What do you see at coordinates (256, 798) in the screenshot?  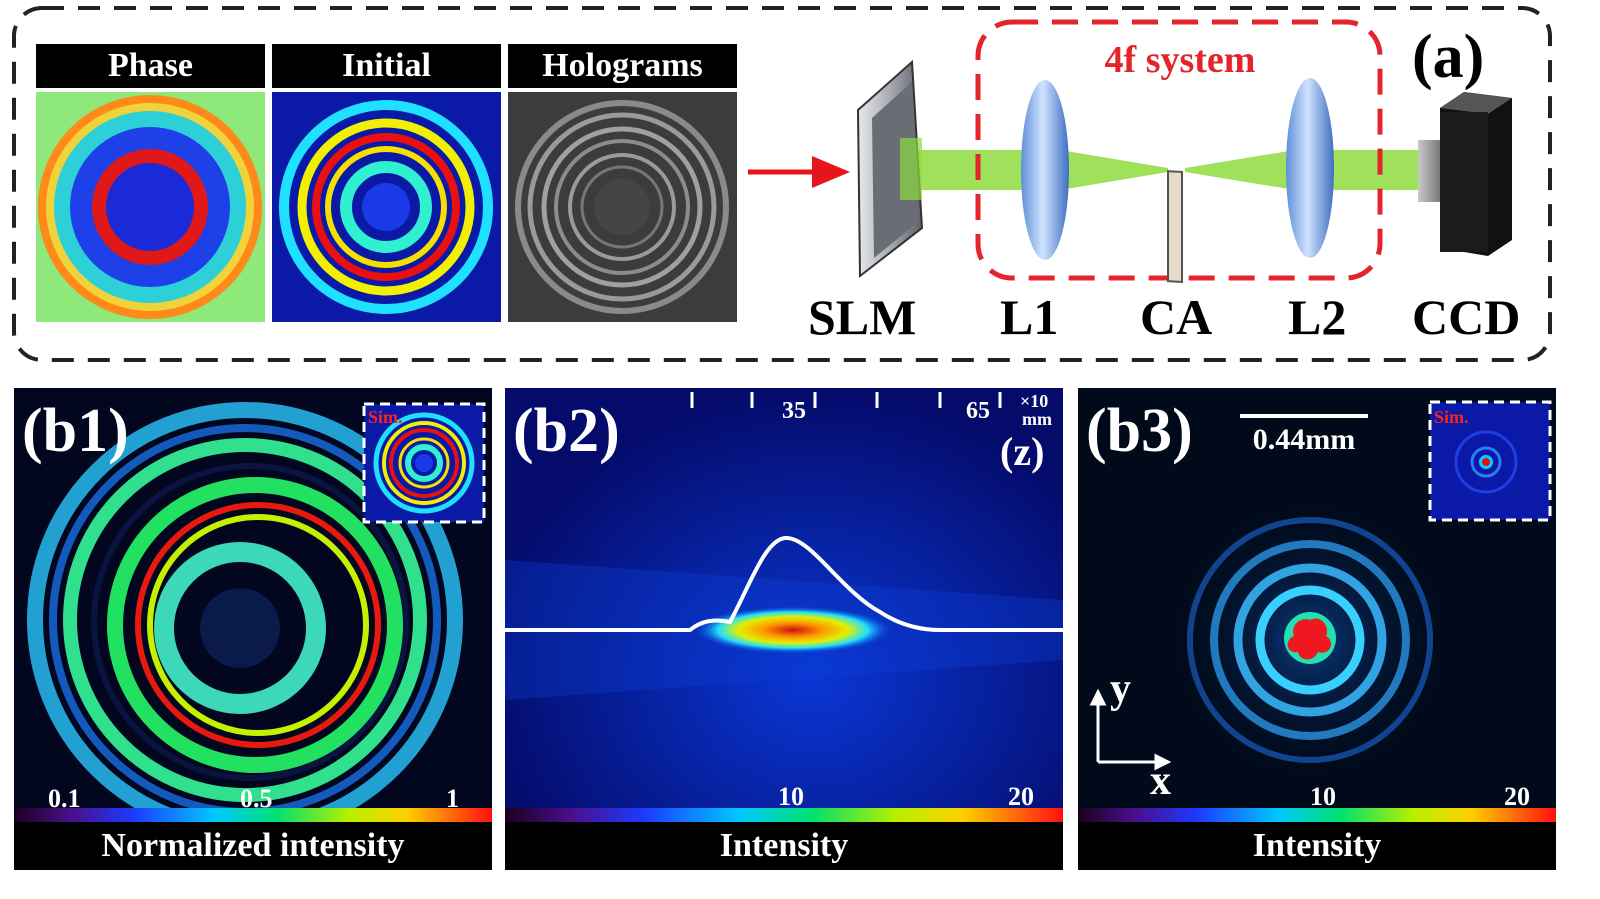 I see `b1-tick-1: 0.5` at bounding box center [256, 798].